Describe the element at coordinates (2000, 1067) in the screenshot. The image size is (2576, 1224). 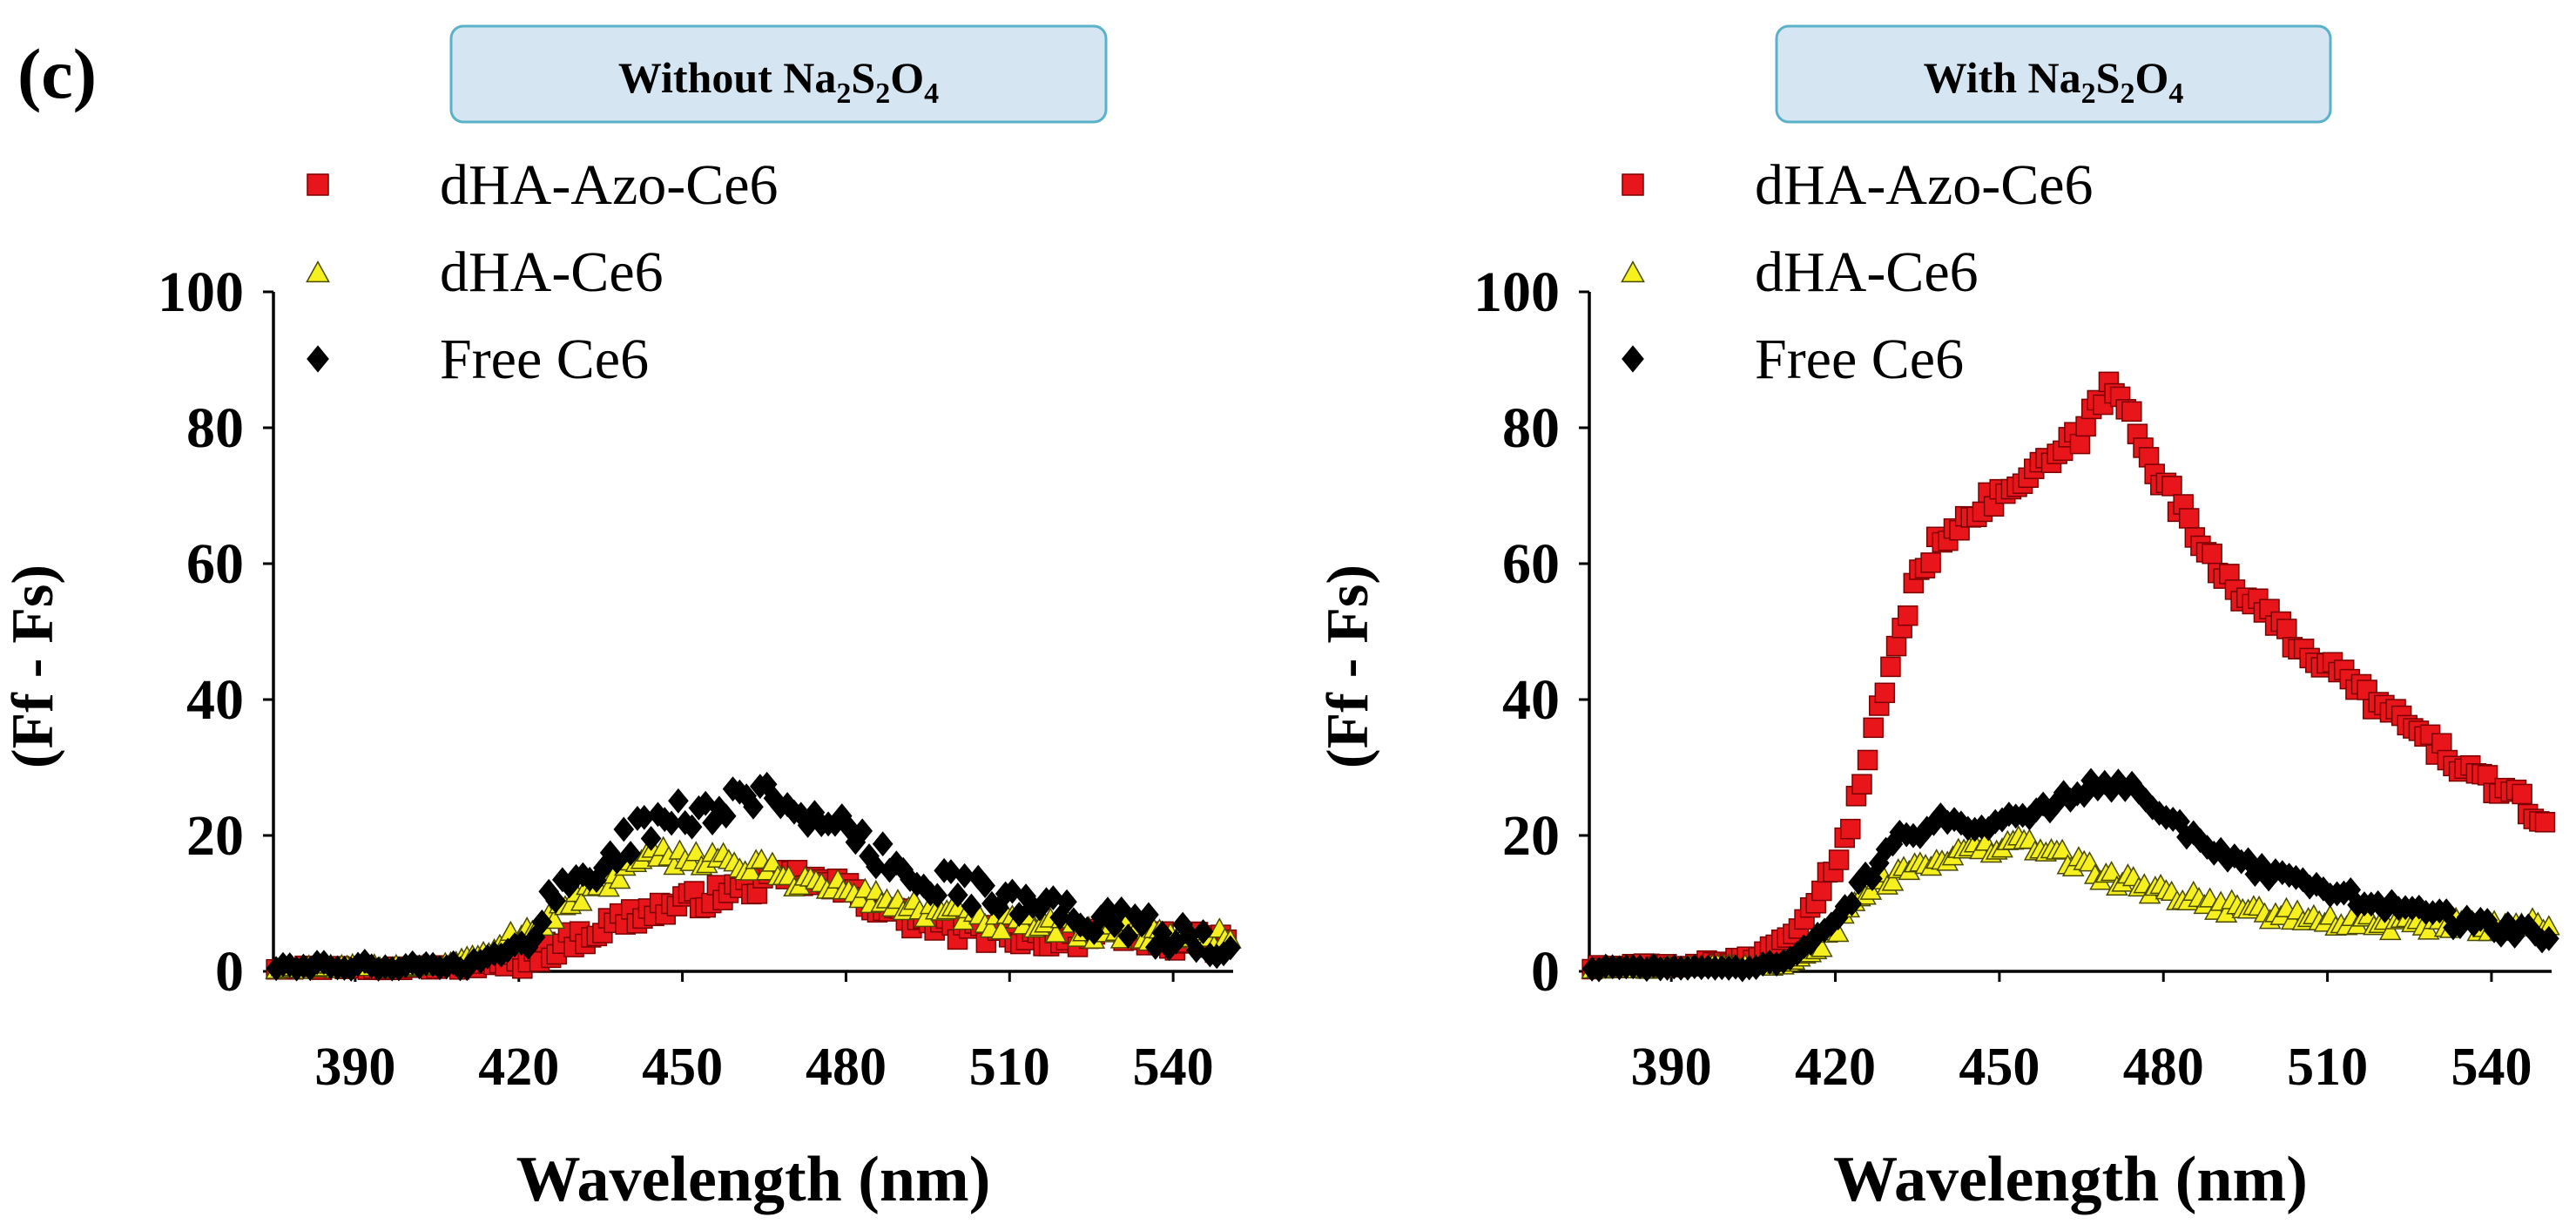
I see `x-tick-label: 450` at that location.